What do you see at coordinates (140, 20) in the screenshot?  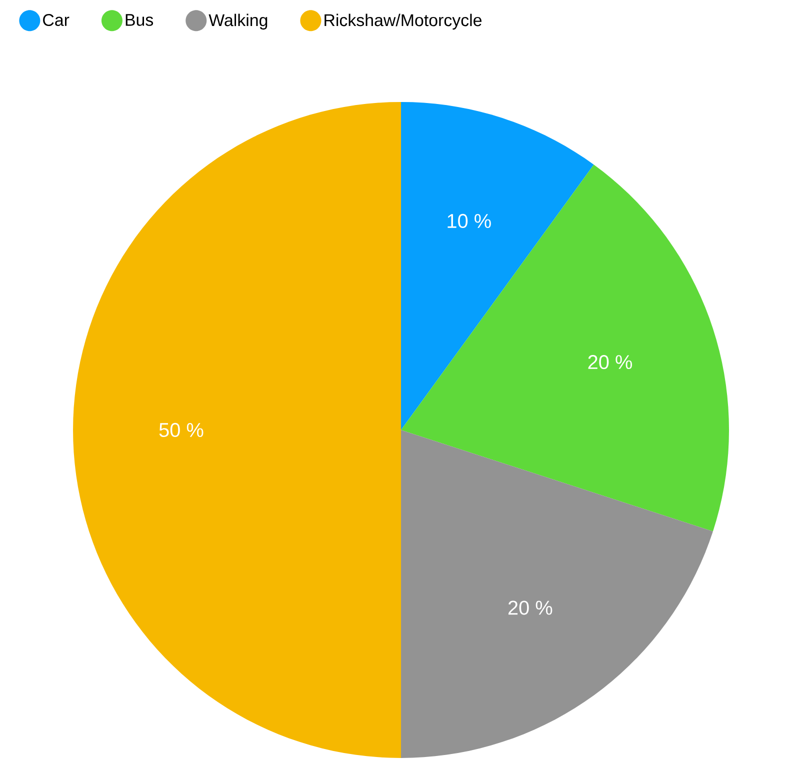 I see `legend-label: Bus` at bounding box center [140, 20].